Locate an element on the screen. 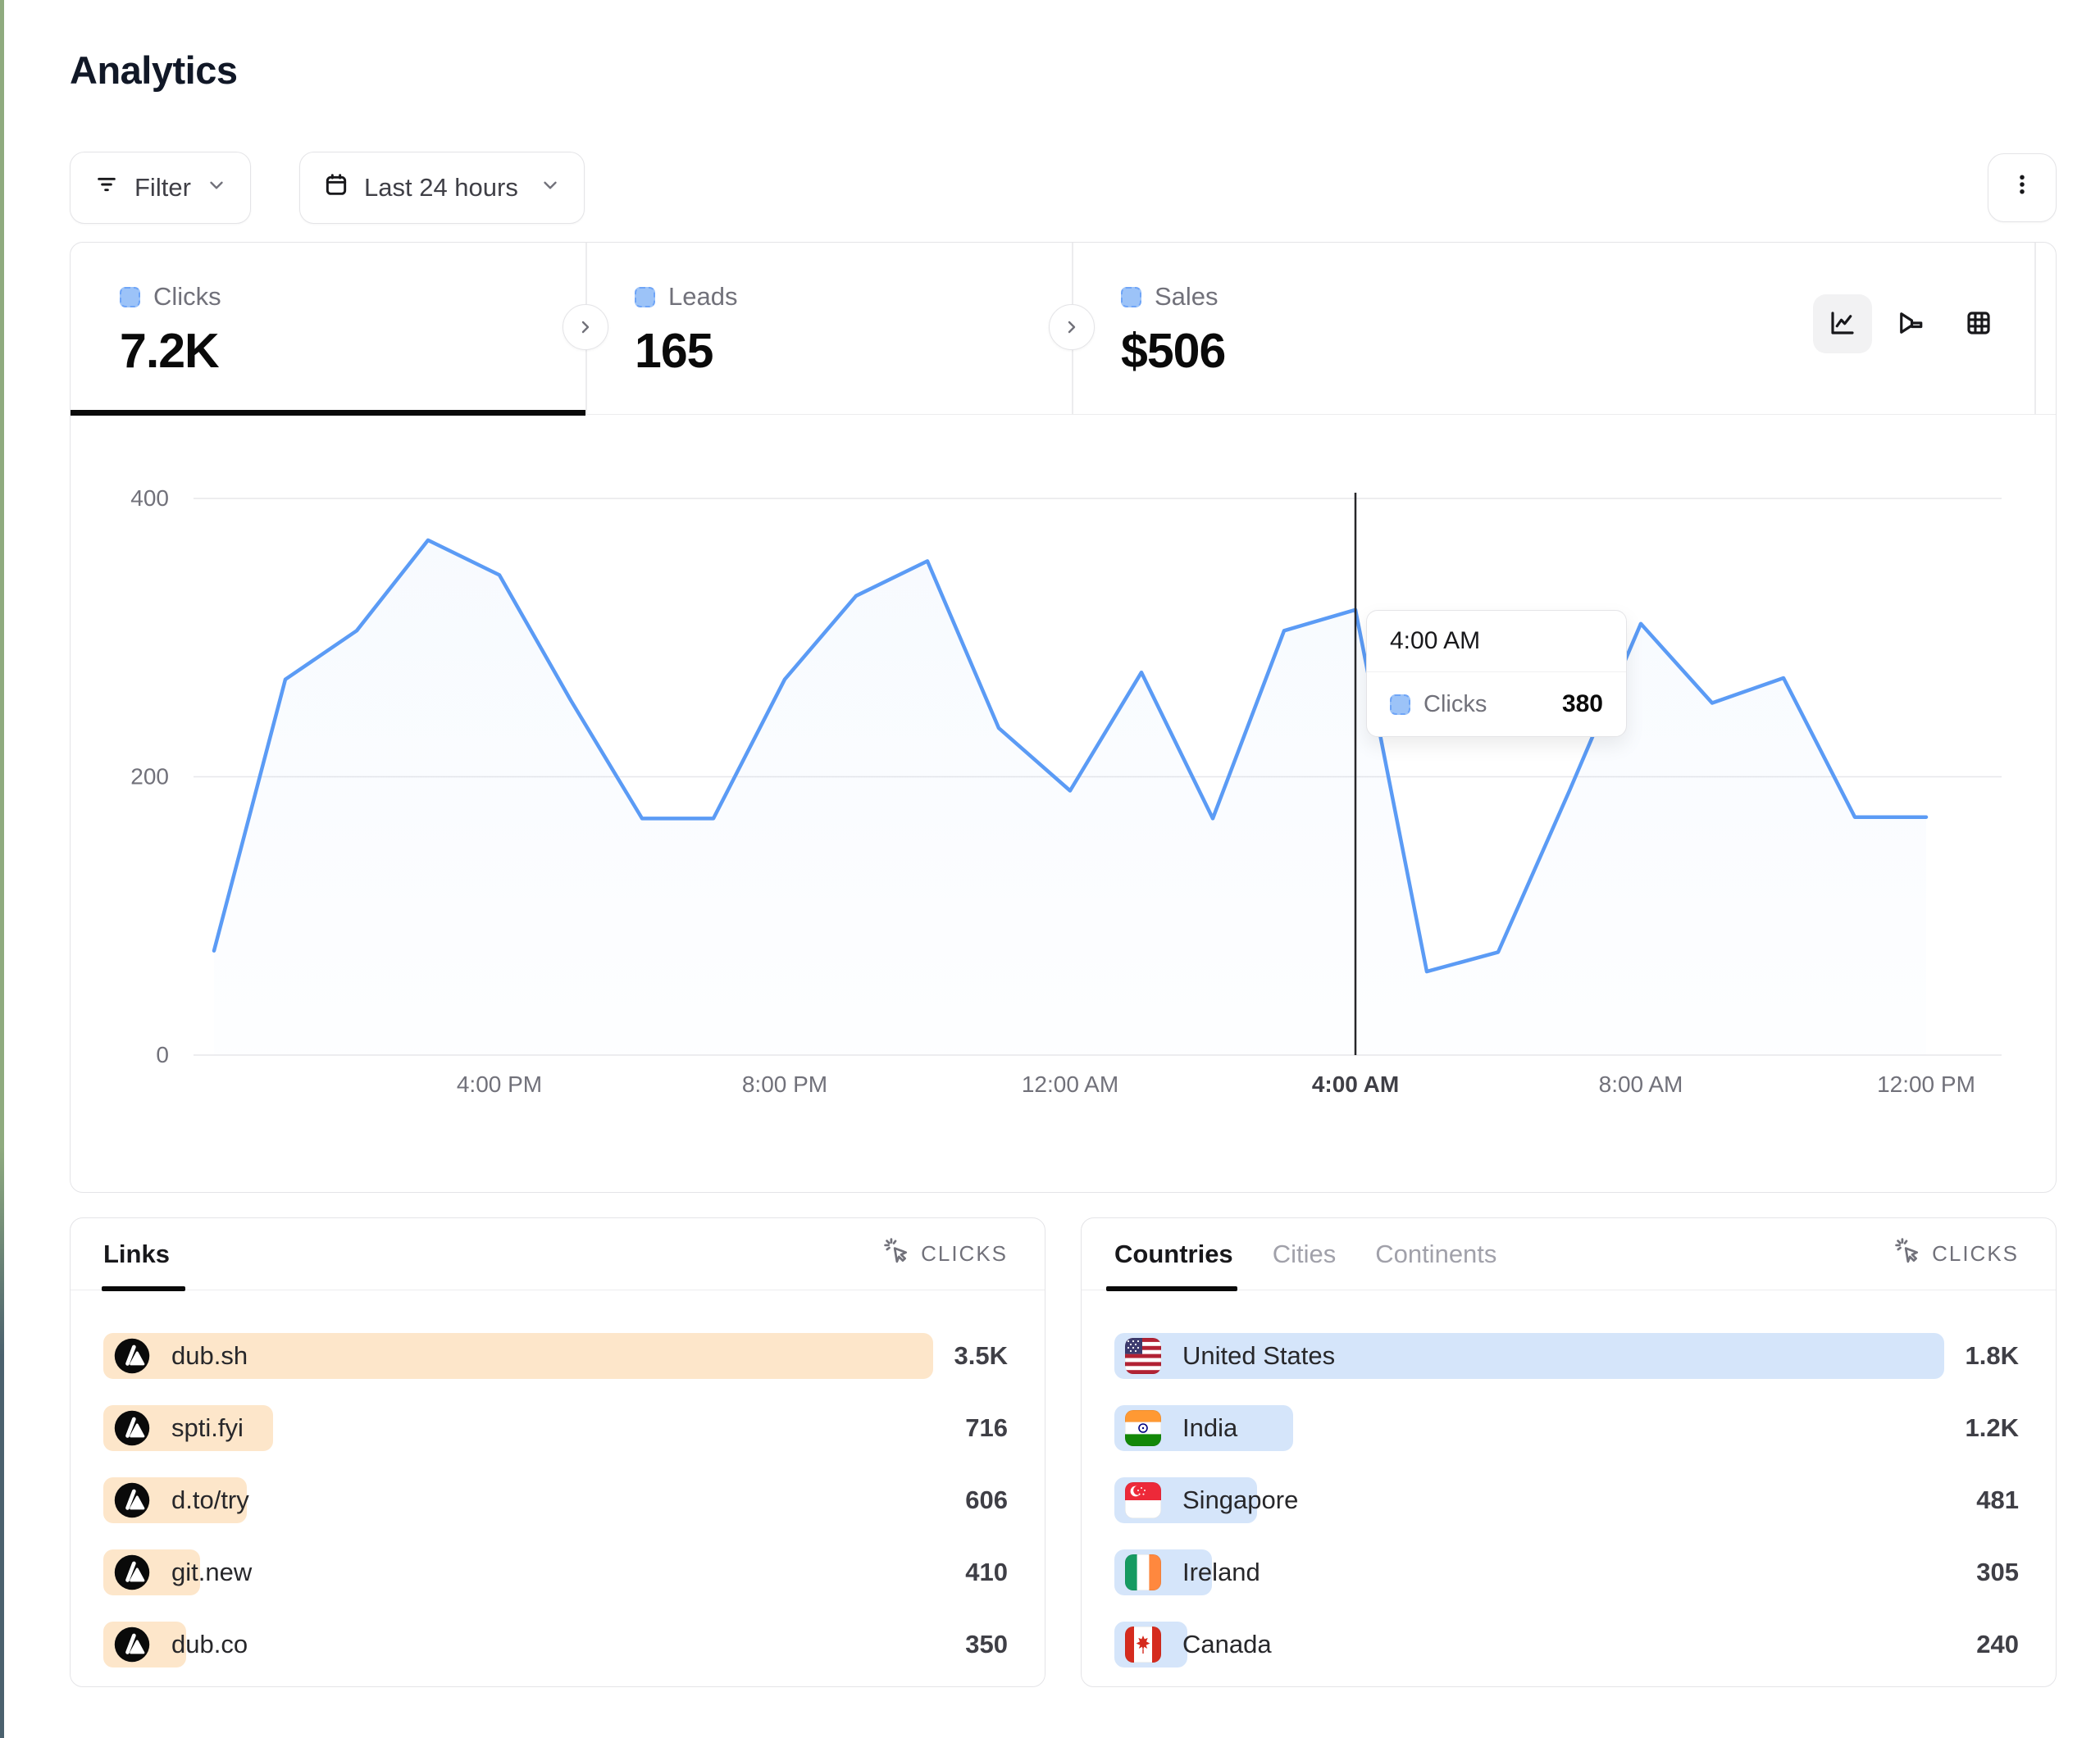 The height and width of the screenshot is (1738, 2100). link-label: spti.fyi is located at coordinates (207, 1427).